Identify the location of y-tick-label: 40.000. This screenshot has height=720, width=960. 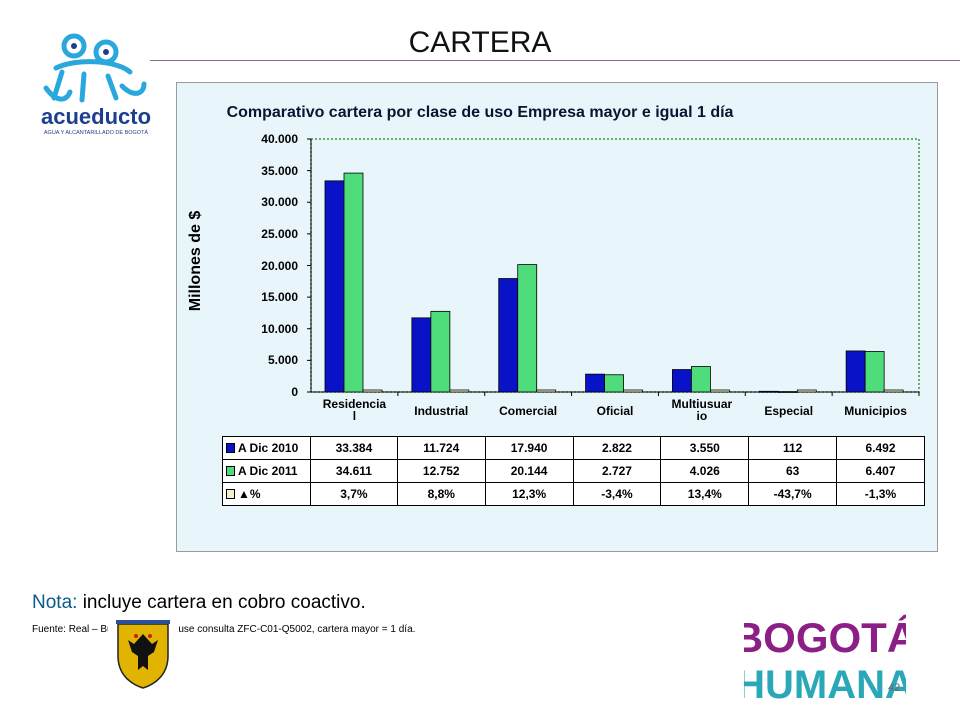
(279, 139).